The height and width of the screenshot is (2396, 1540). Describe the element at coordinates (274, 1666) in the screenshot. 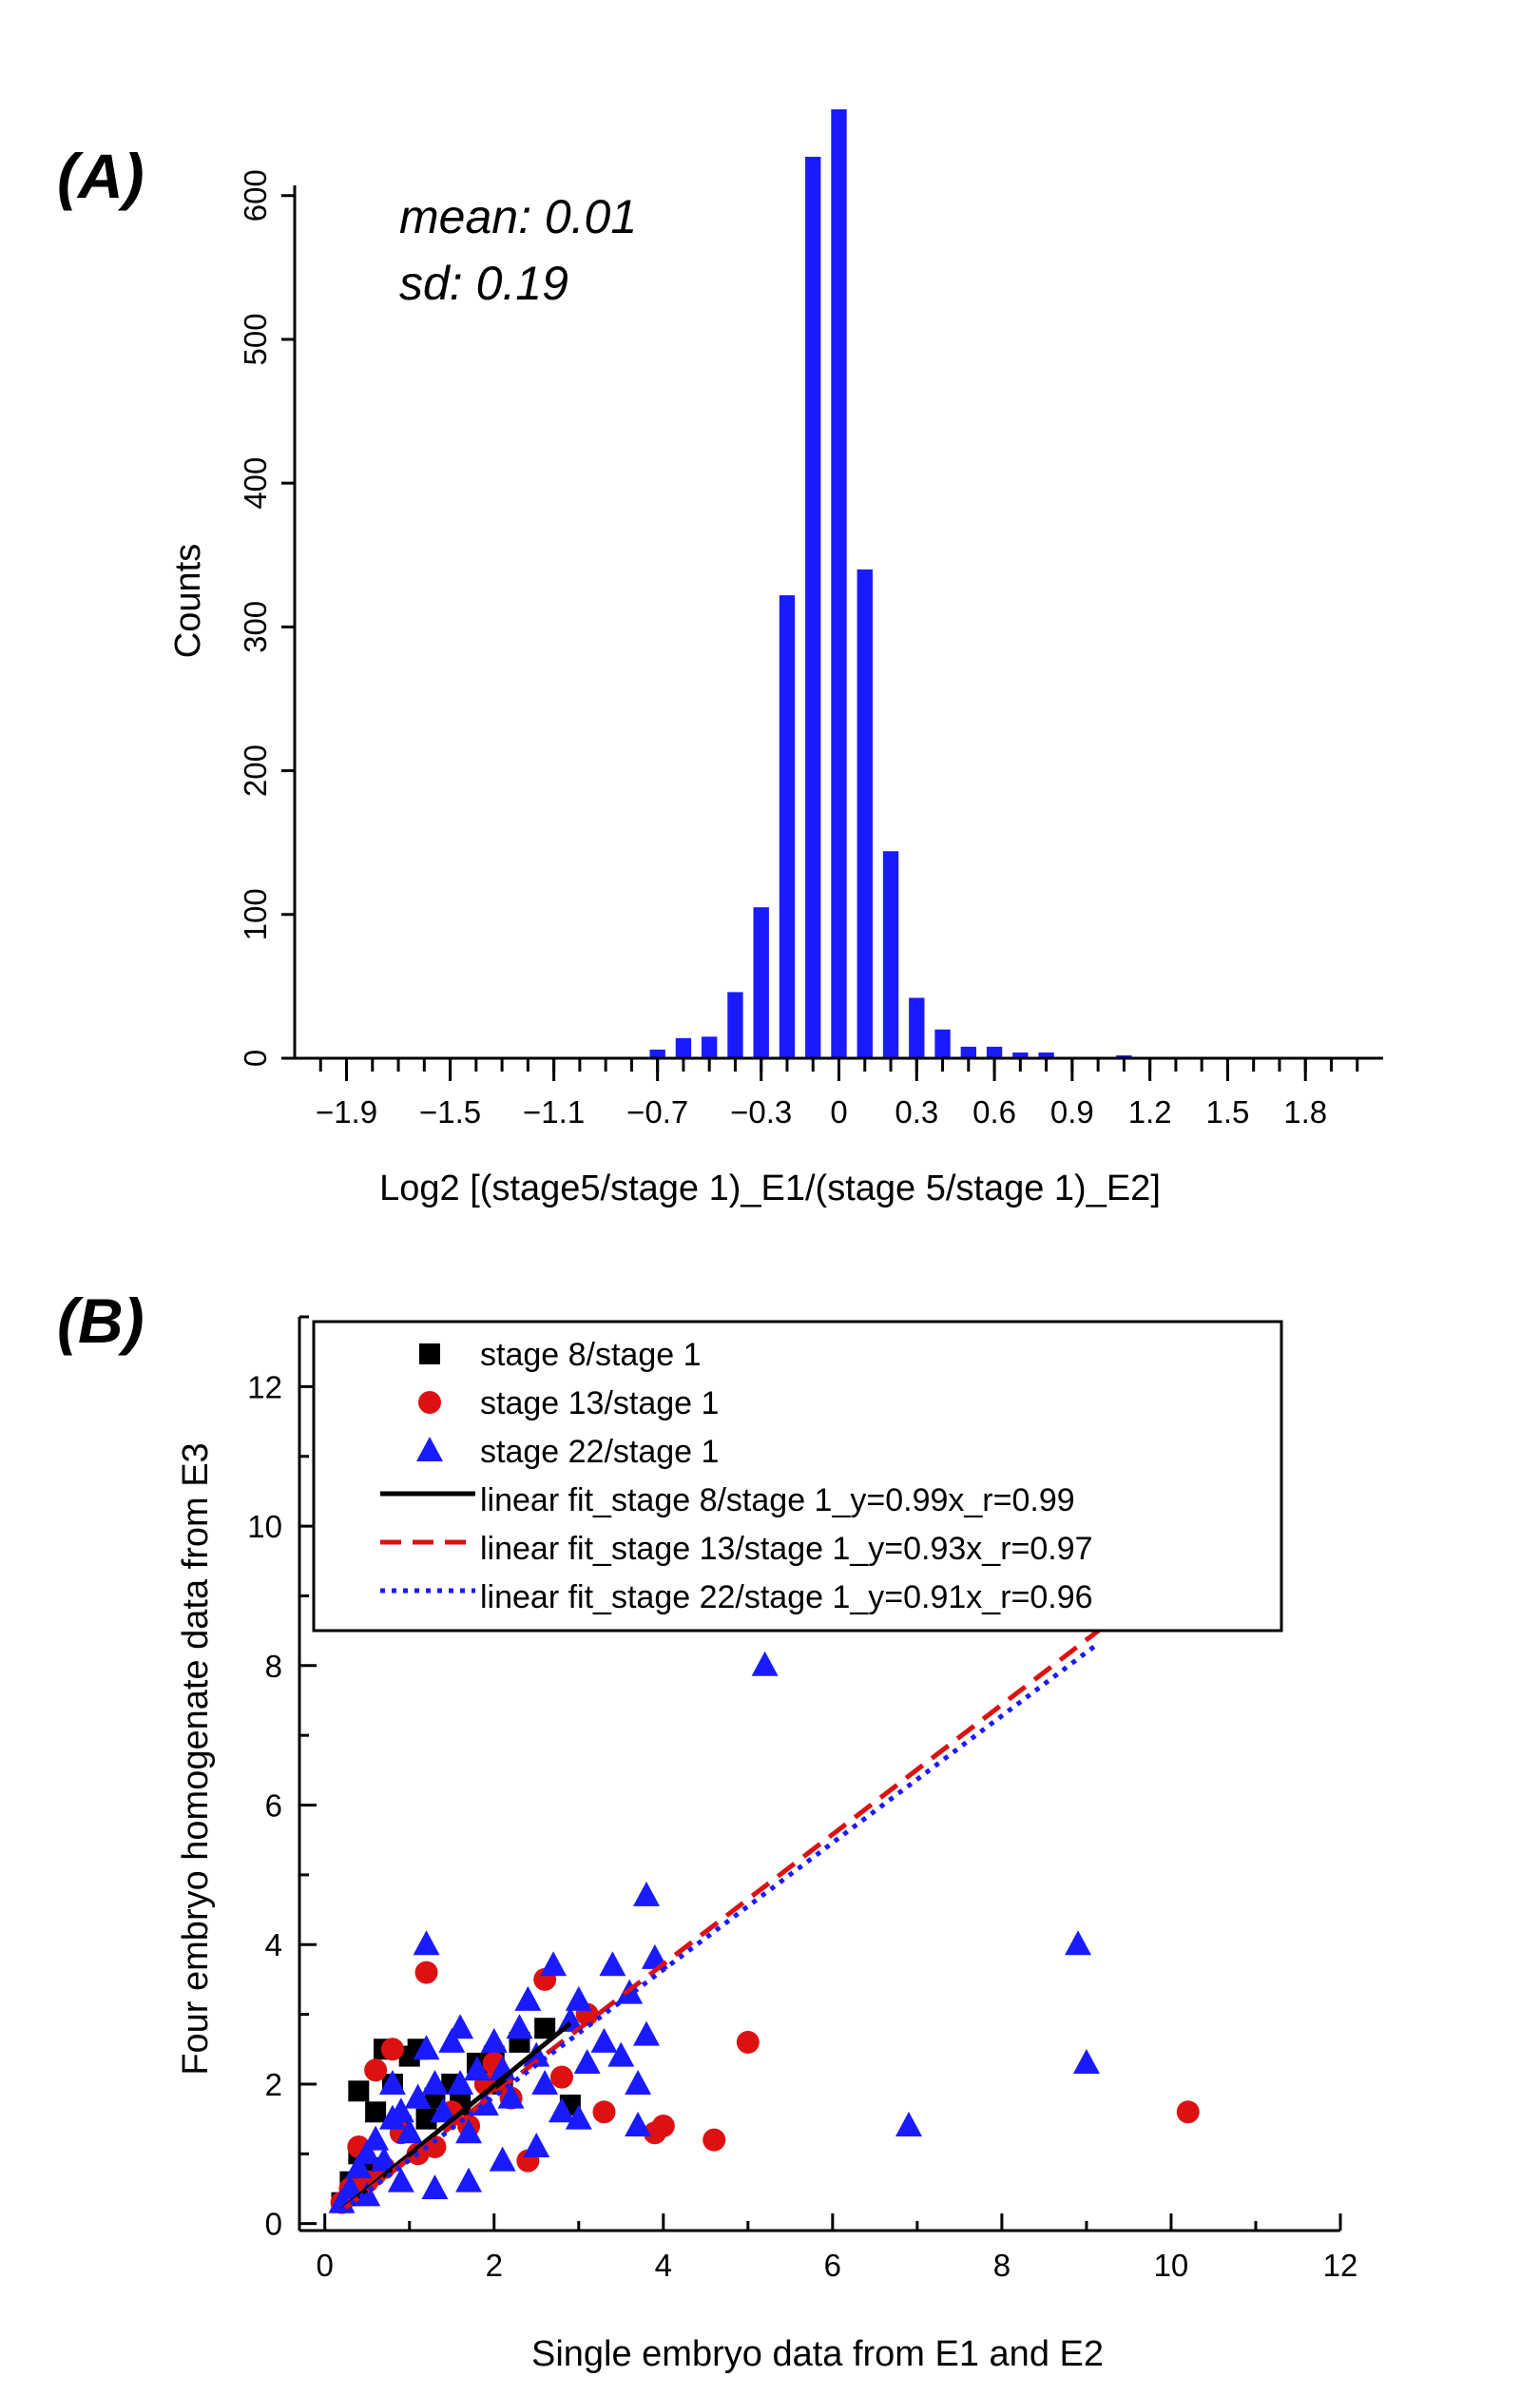

I see `y-tick-label: 8` at that location.